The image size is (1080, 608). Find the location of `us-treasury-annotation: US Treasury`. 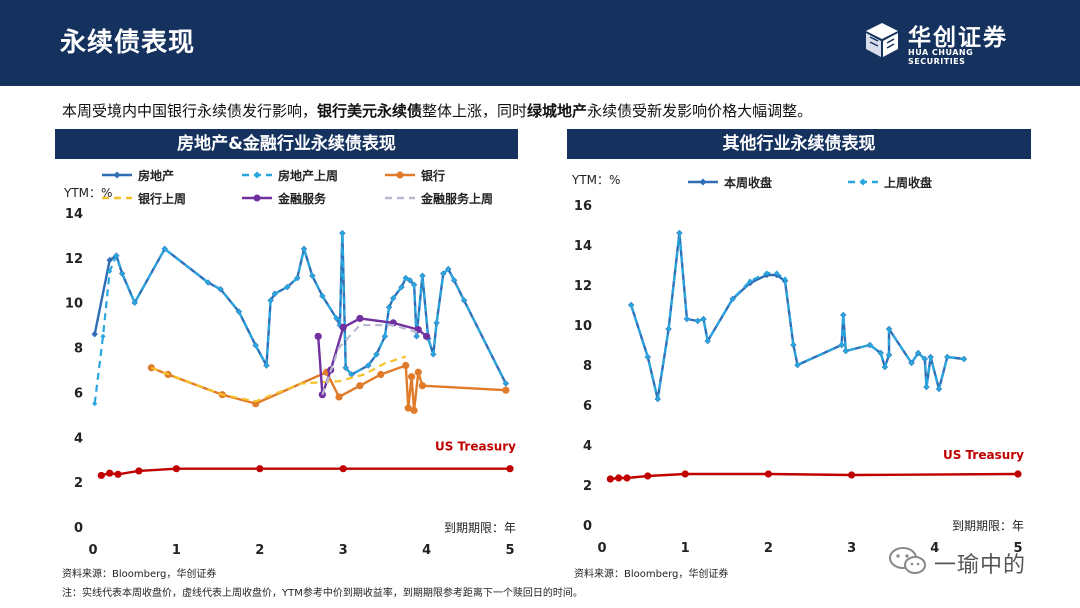

us-treasury-annotation: US Treasury is located at coordinates (983, 455).